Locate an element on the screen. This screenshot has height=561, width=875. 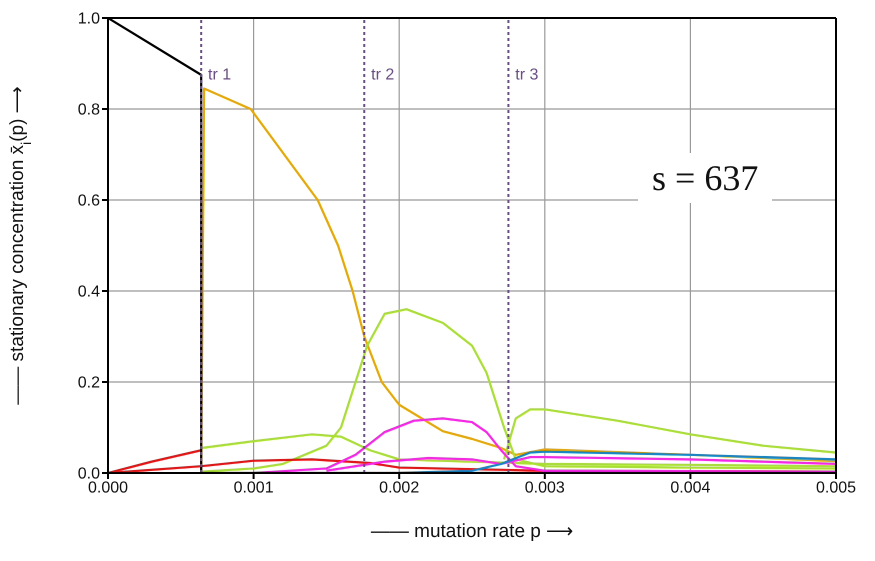
y-tick-label: 0.8 is located at coordinates (89, 110).